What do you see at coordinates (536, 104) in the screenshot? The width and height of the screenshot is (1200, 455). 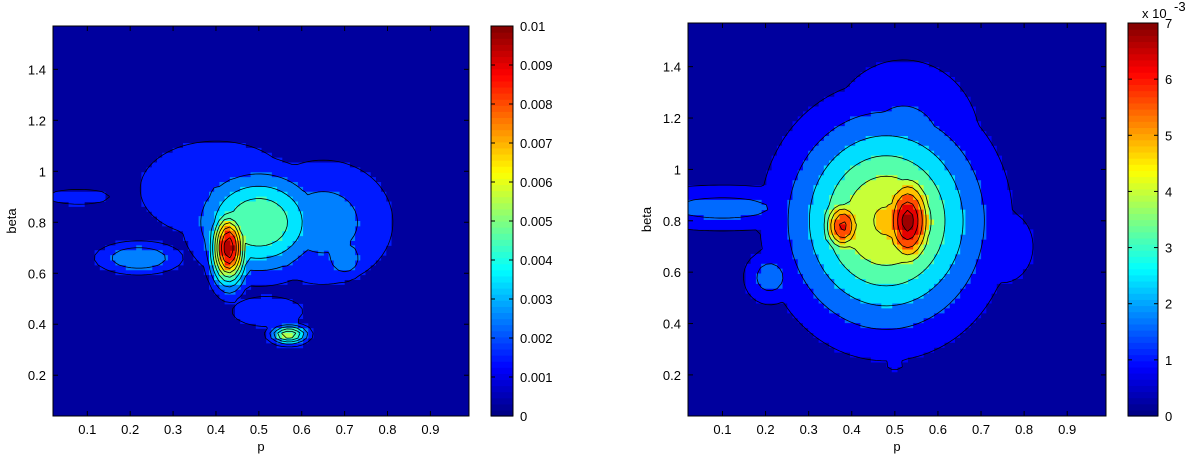 I see `colorbar-tick-label: 0.008` at bounding box center [536, 104].